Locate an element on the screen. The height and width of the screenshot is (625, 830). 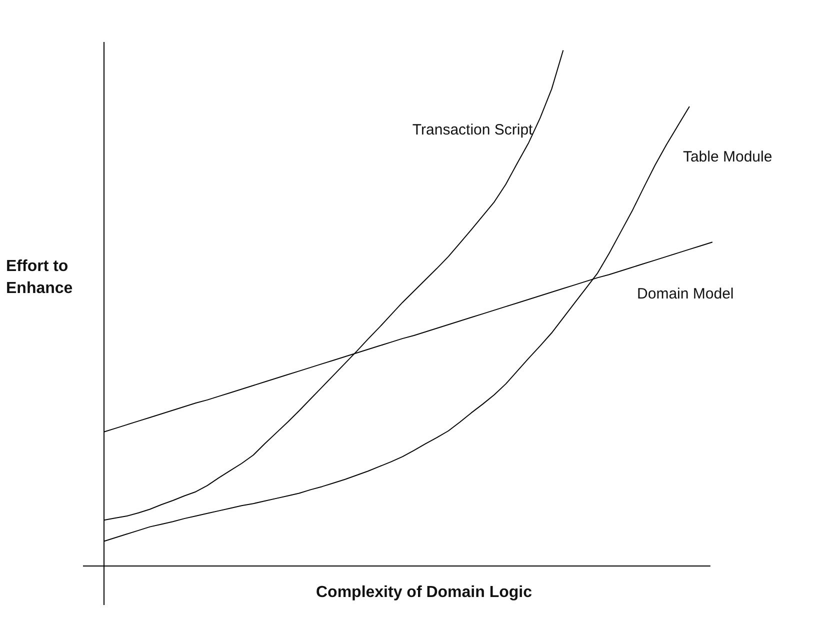
y-axis-title: Effort to Enhance is located at coordinates (39, 278).